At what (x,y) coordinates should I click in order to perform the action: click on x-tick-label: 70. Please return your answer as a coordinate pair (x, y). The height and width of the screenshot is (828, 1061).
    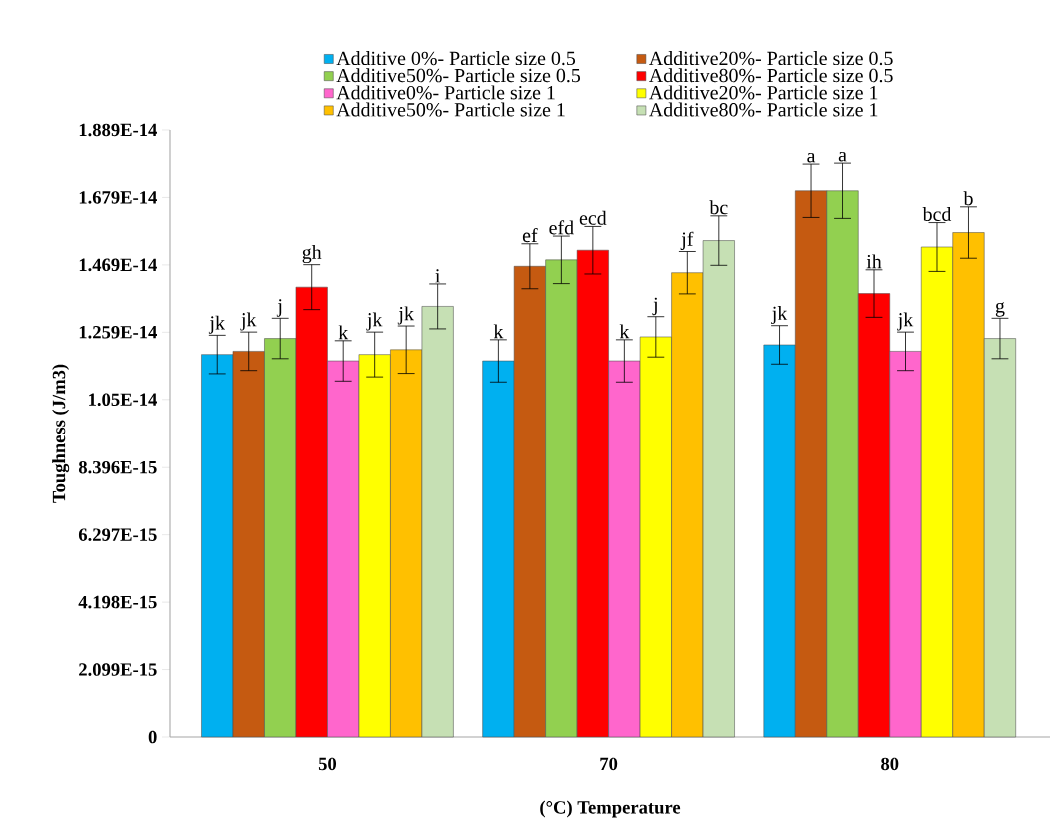
    Looking at the image, I should click on (609, 764).